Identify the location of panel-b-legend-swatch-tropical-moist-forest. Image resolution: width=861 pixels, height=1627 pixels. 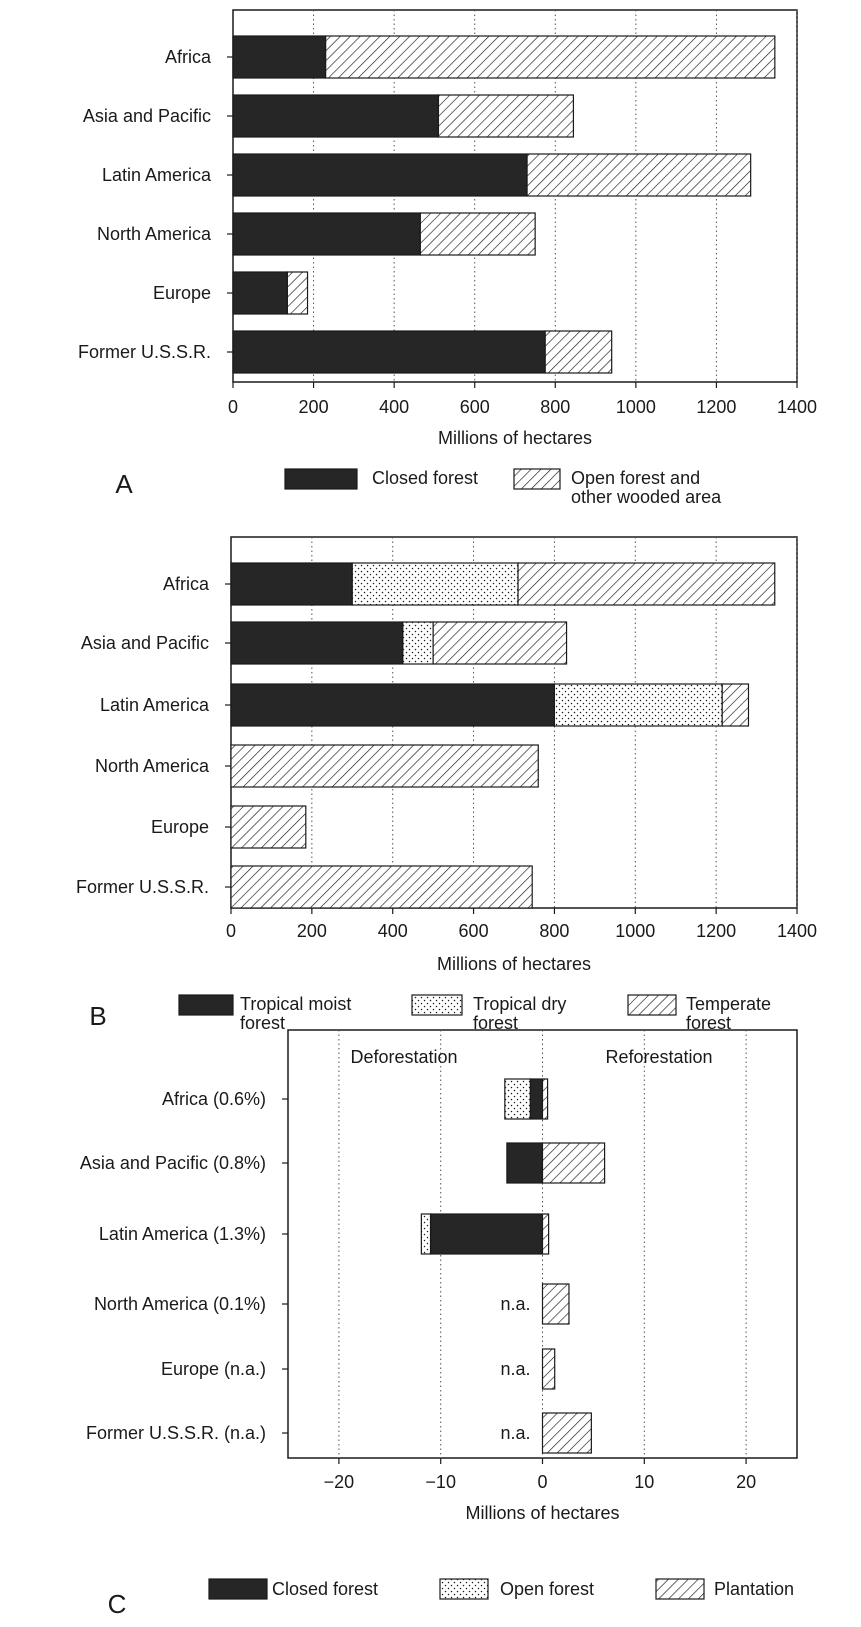
(206, 1005).